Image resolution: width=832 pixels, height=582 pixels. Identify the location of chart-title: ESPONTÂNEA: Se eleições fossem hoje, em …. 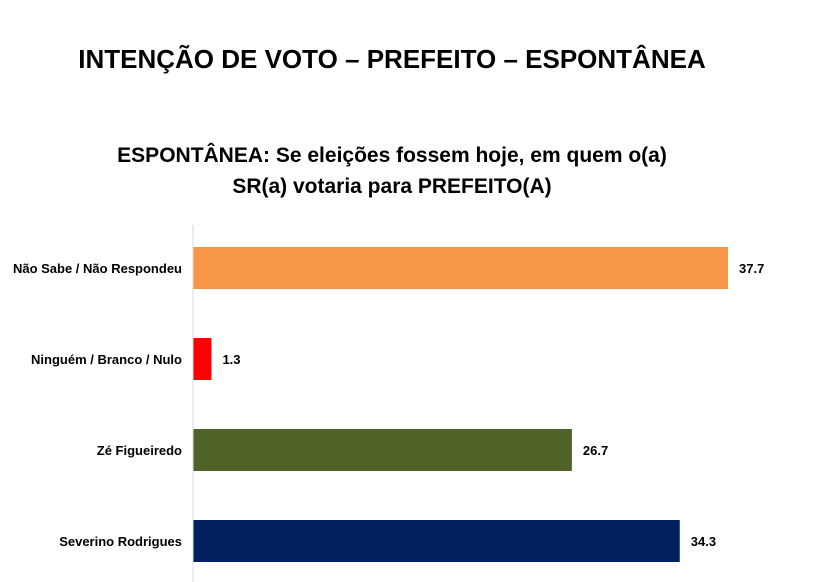
(392, 171).